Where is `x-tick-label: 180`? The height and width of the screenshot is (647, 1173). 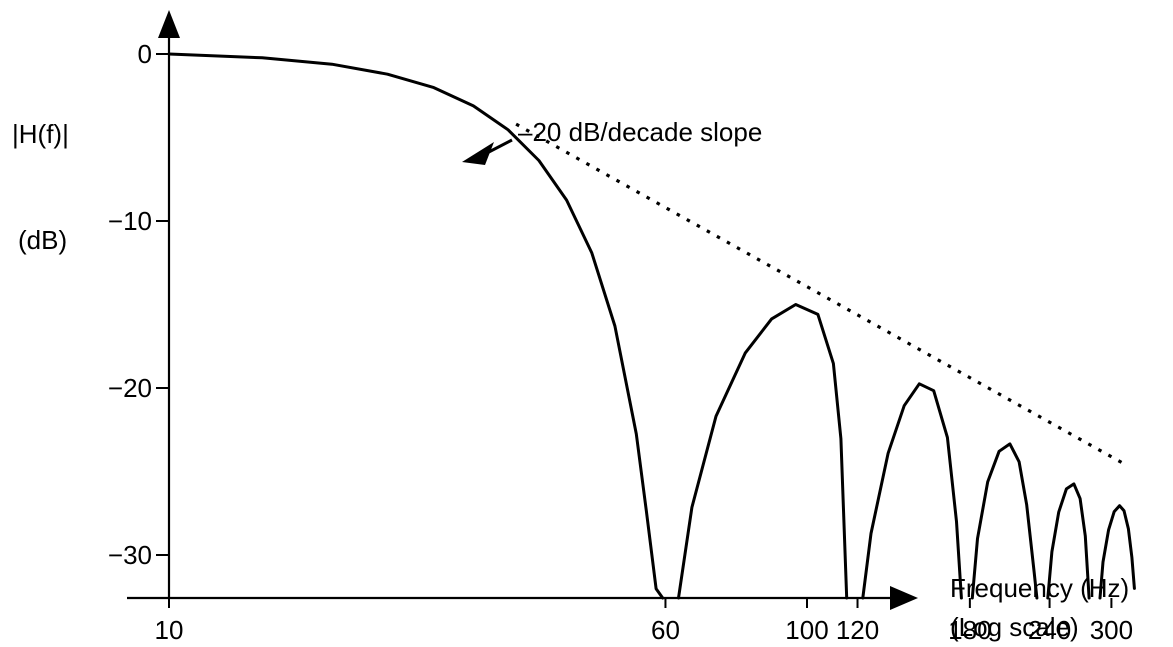 x-tick-label: 180 is located at coordinates (969, 630).